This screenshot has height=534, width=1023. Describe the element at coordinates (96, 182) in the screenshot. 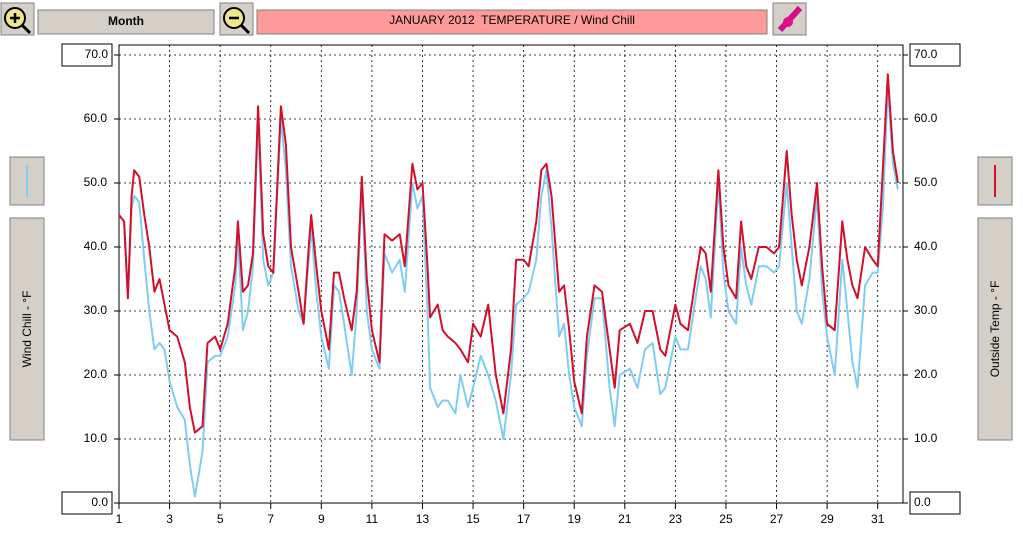

I see `y-tick-label: 50.0` at that location.